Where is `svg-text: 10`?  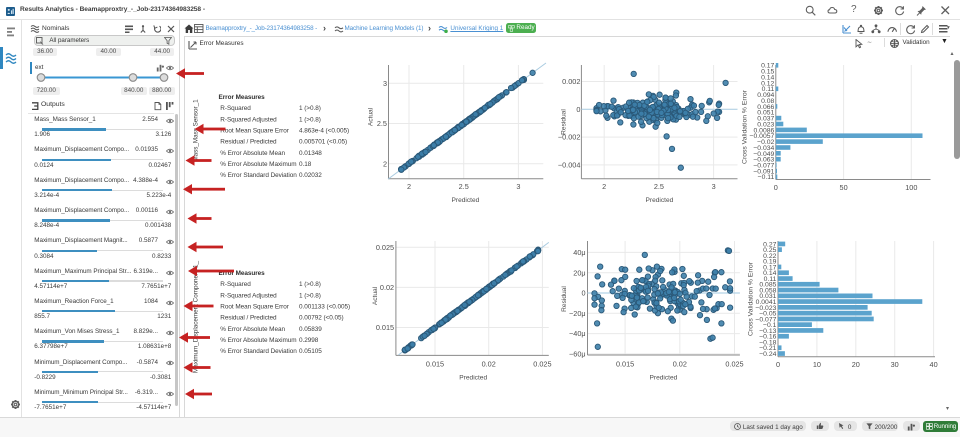 svg-text: 10 is located at coordinates (817, 364).